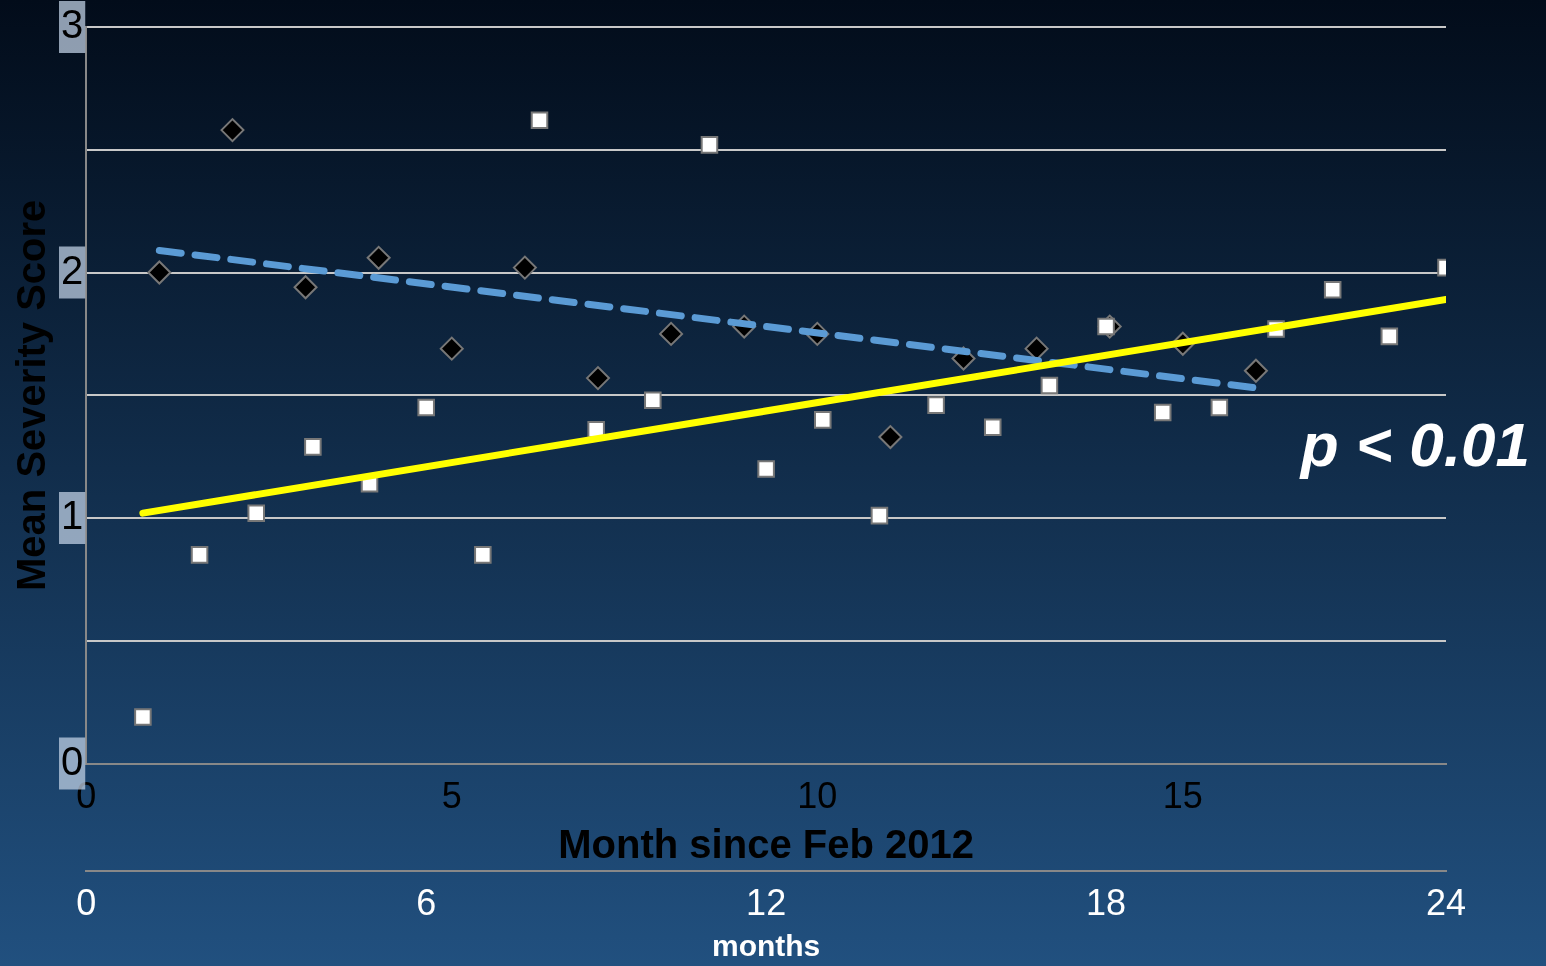 The width and height of the screenshot is (1546, 966). What do you see at coordinates (766, 946) in the screenshot?
I see `x2-axis-title: months` at bounding box center [766, 946].